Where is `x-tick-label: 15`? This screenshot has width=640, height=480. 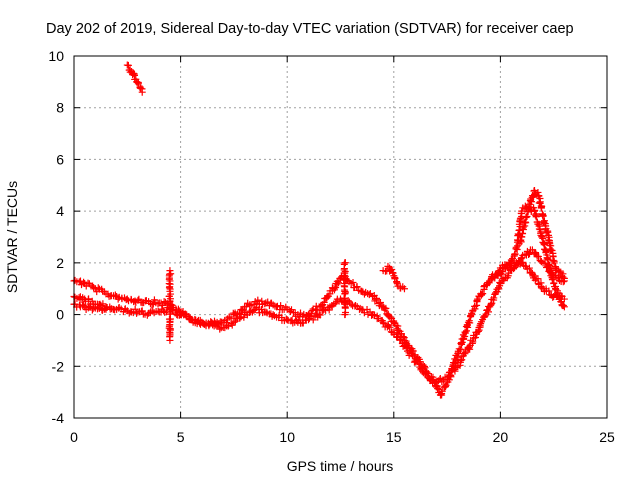 x-tick-label: 15 is located at coordinates (394, 437).